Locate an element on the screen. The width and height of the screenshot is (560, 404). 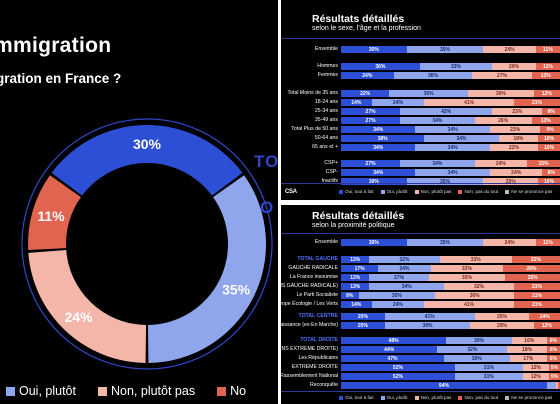
legend-item: Oui, plutôt is located at coordinates (394, 397).